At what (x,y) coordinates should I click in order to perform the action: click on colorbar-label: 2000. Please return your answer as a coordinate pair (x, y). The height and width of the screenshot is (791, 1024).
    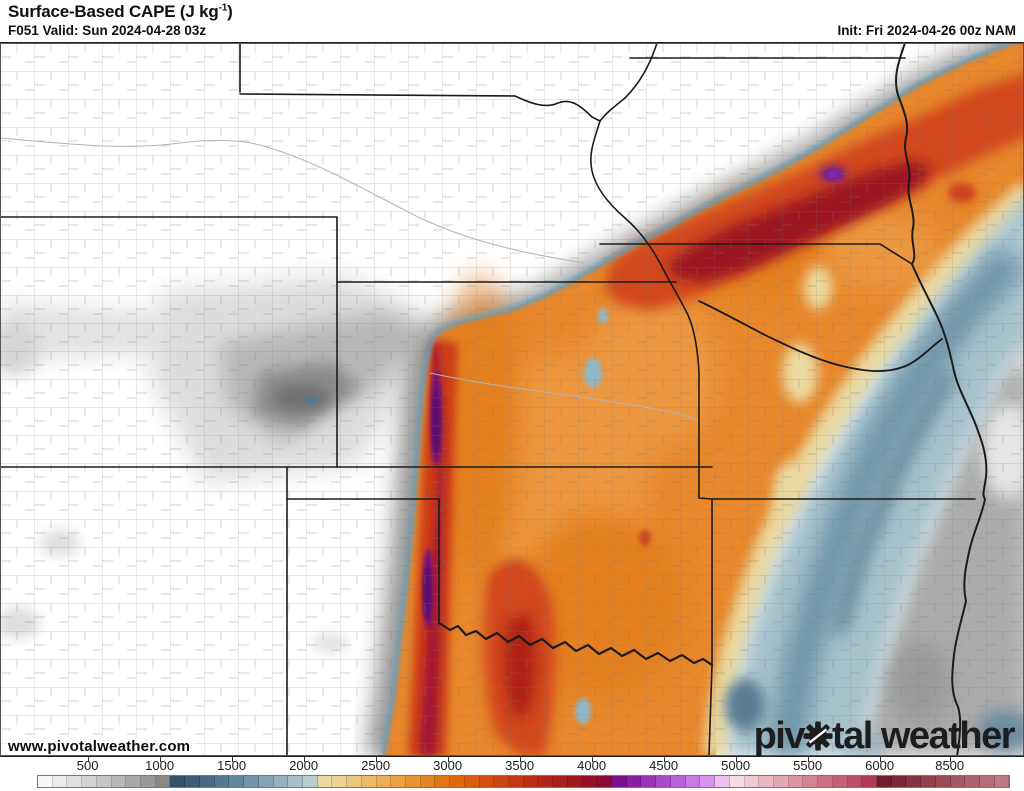
    Looking at the image, I should click on (304, 765).